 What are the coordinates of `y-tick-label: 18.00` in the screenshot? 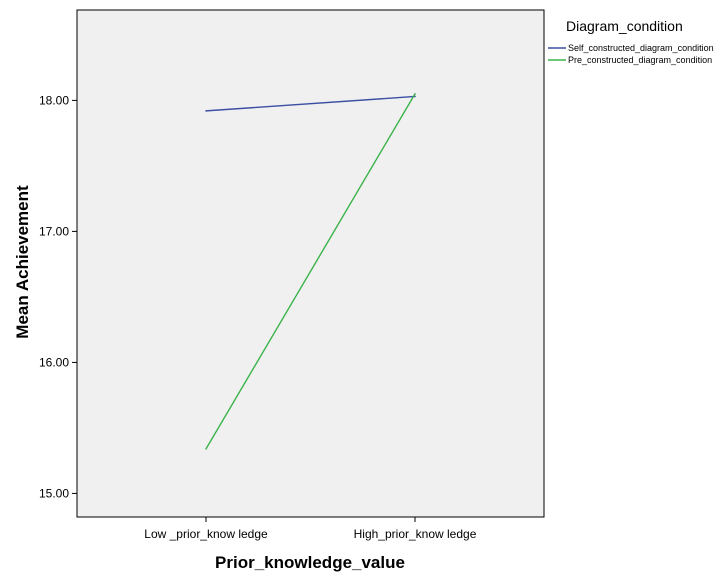 It's located at (54, 100).